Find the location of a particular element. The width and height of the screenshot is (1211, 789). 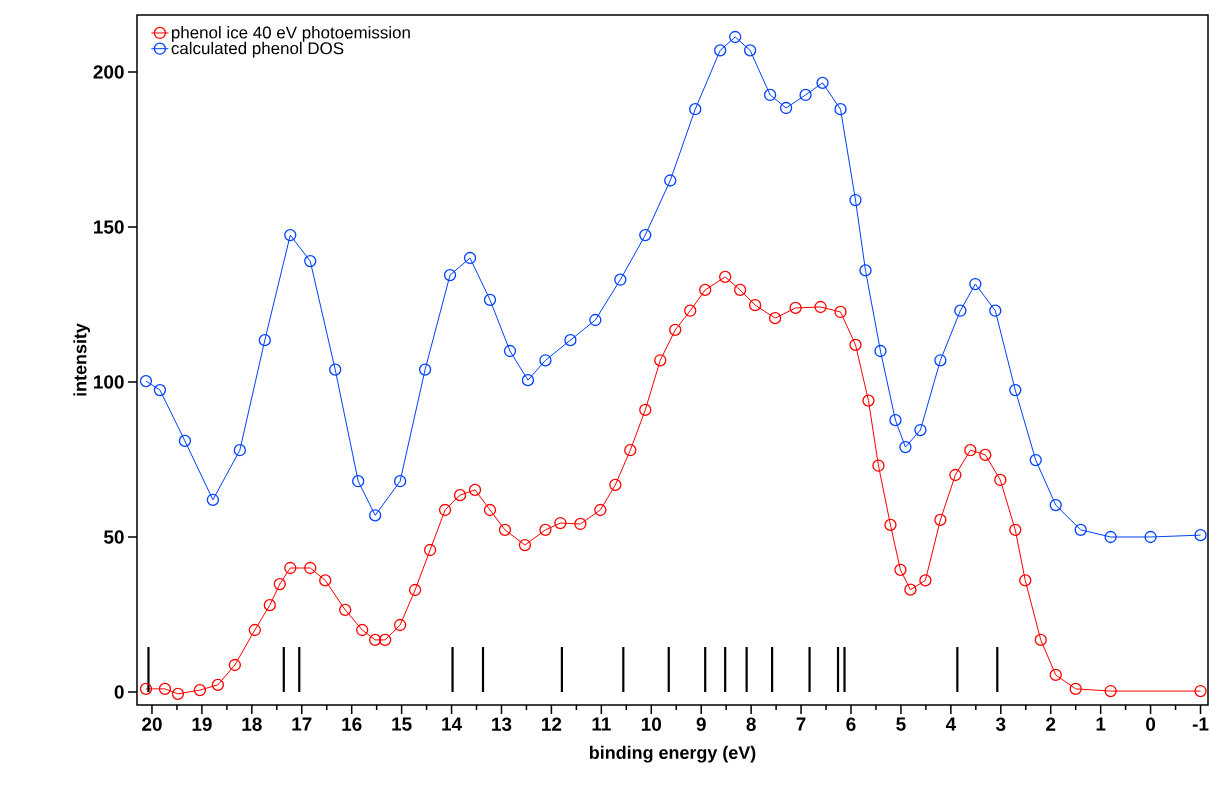

y-axis-title: intensity is located at coordinates (82, 359).